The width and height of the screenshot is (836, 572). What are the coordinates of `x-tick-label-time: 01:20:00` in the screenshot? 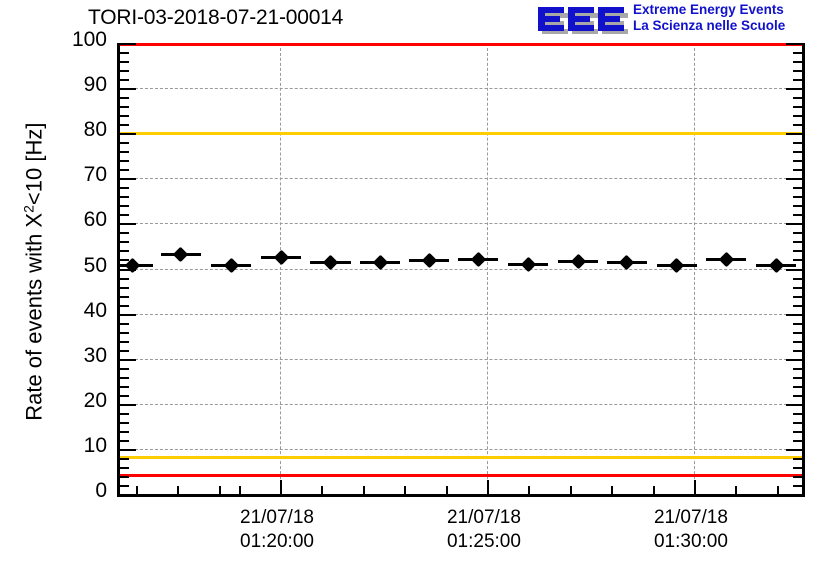 It's located at (277, 541).